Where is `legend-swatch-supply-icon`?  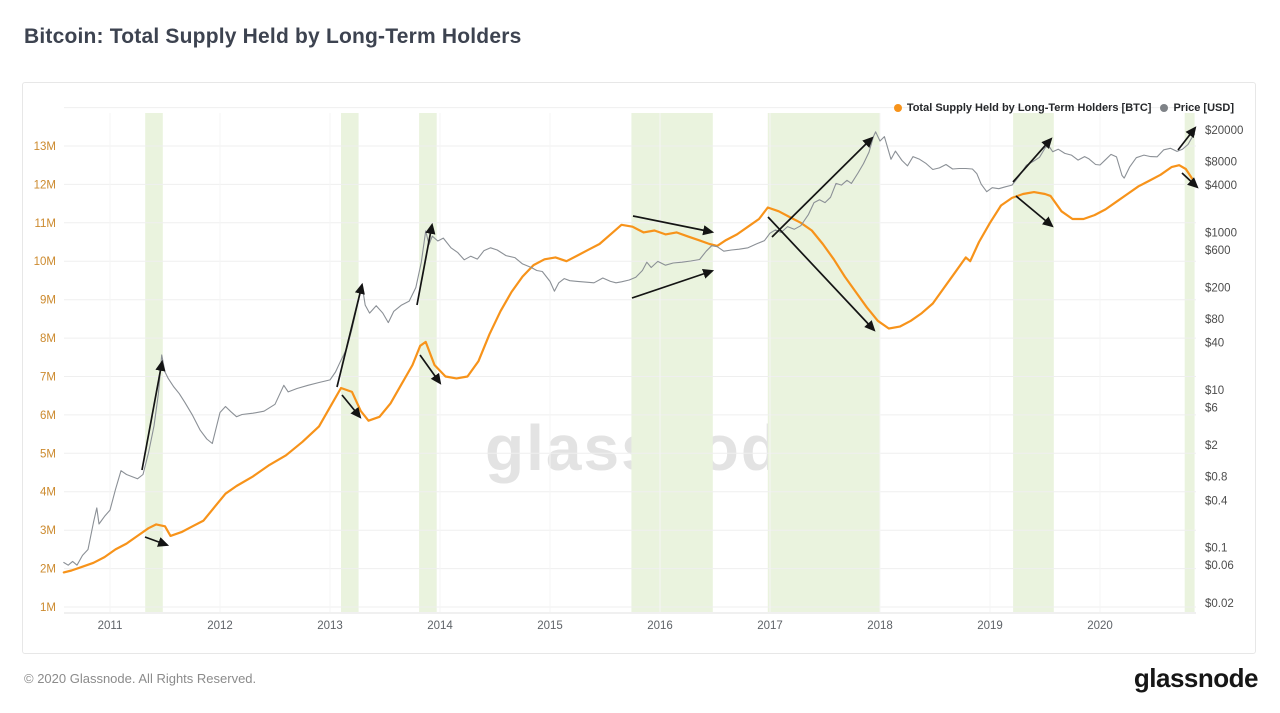 legend-swatch-supply-icon is located at coordinates (897, 108).